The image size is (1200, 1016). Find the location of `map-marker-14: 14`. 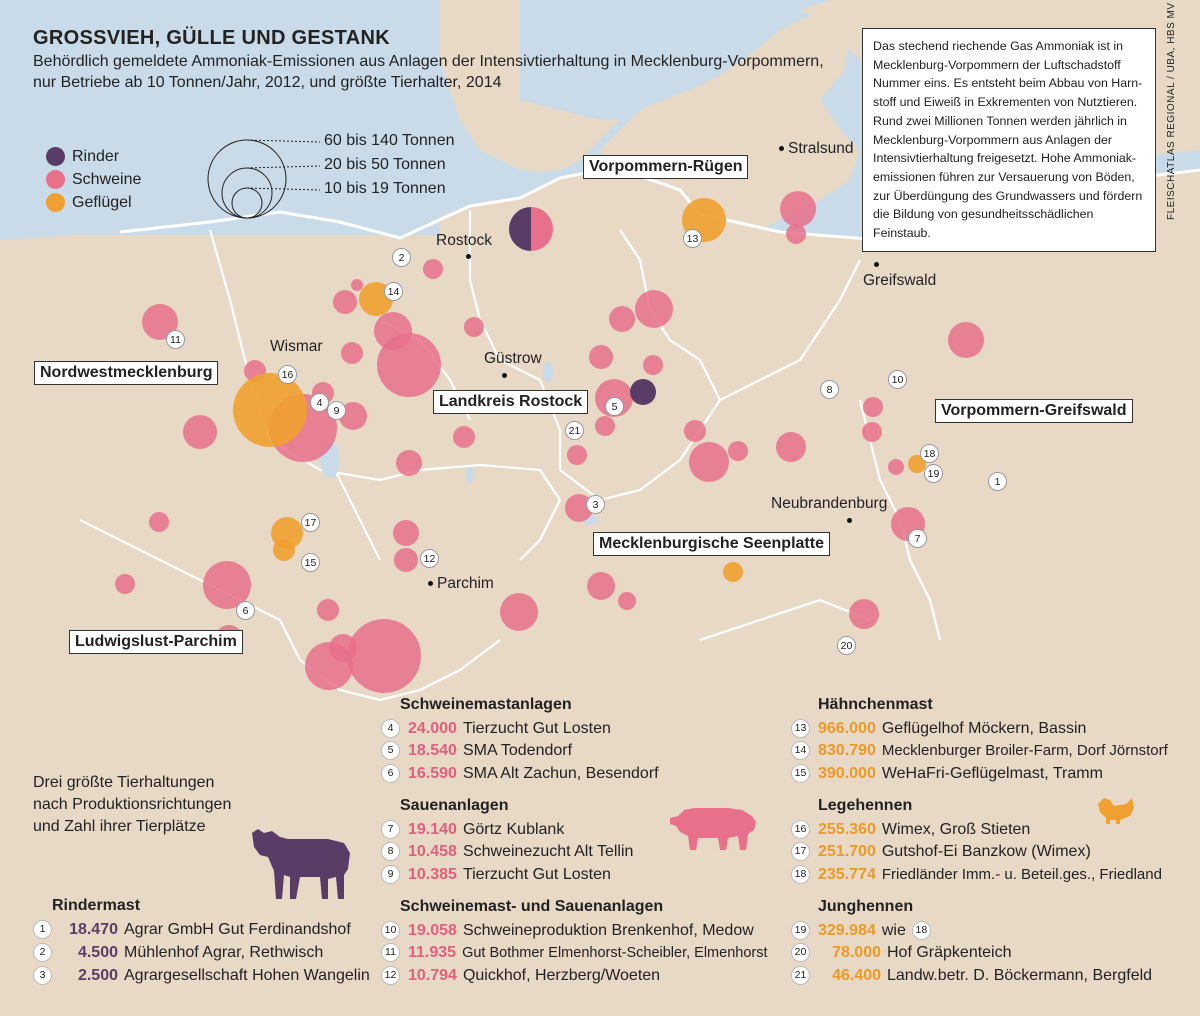

map-marker-14: 14 is located at coordinates (393, 291).